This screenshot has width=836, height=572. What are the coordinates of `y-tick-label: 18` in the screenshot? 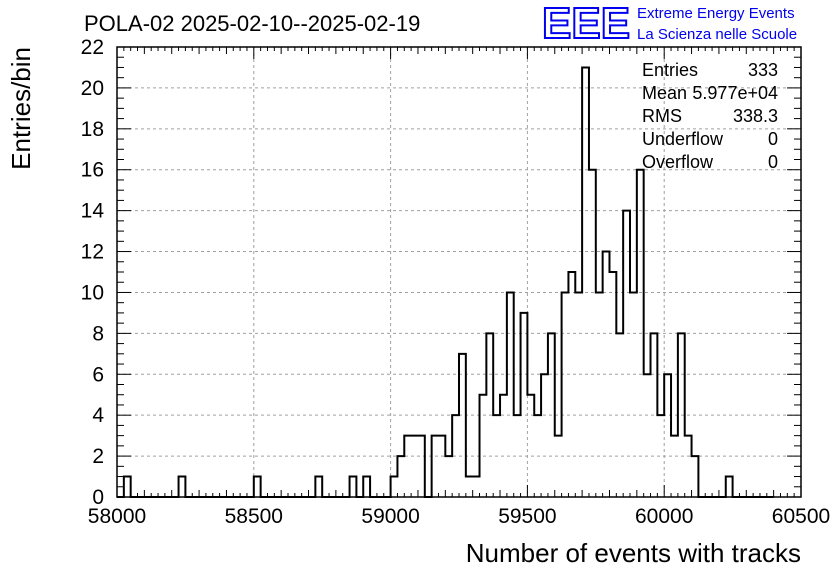 It's located at (92, 129).